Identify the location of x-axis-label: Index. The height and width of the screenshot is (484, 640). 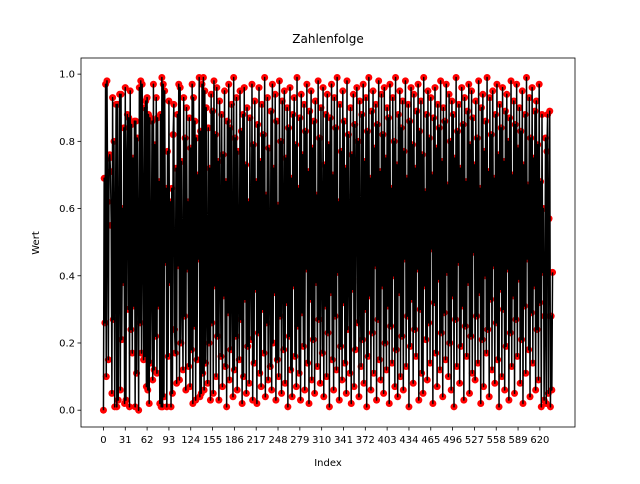
(328, 463).